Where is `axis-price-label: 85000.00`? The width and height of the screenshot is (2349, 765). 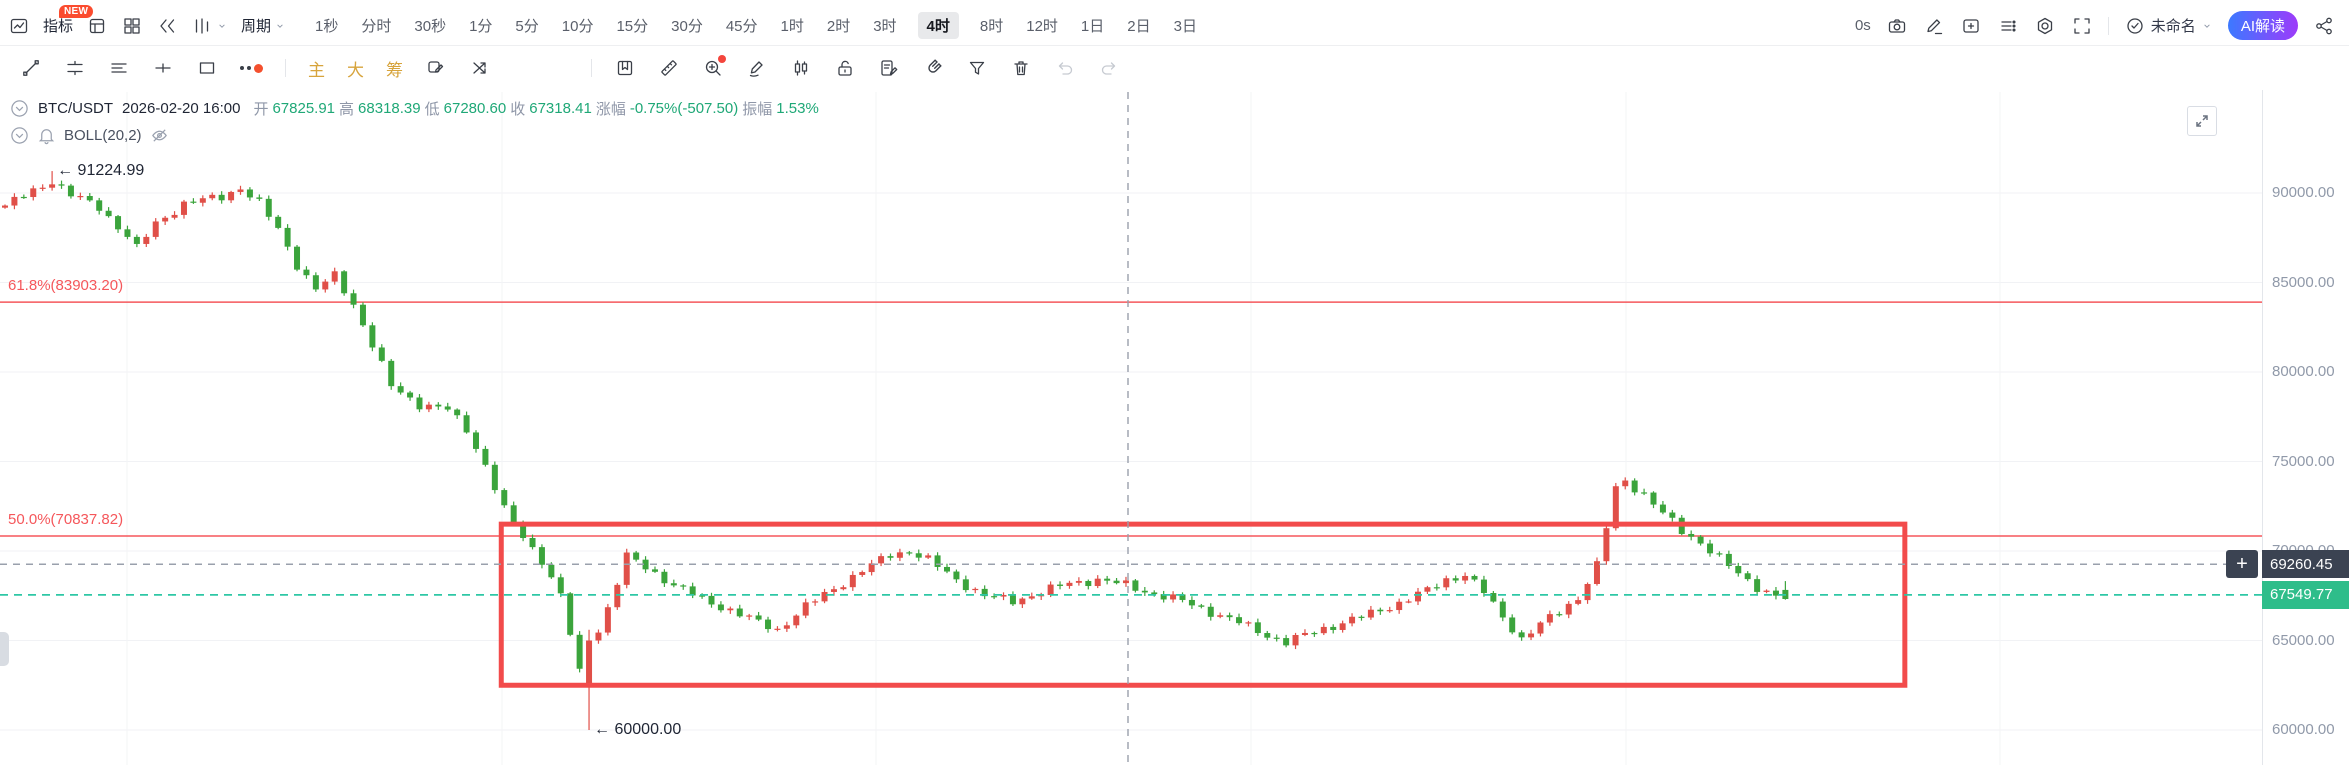 axis-price-label: 85000.00 is located at coordinates (2303, 282).